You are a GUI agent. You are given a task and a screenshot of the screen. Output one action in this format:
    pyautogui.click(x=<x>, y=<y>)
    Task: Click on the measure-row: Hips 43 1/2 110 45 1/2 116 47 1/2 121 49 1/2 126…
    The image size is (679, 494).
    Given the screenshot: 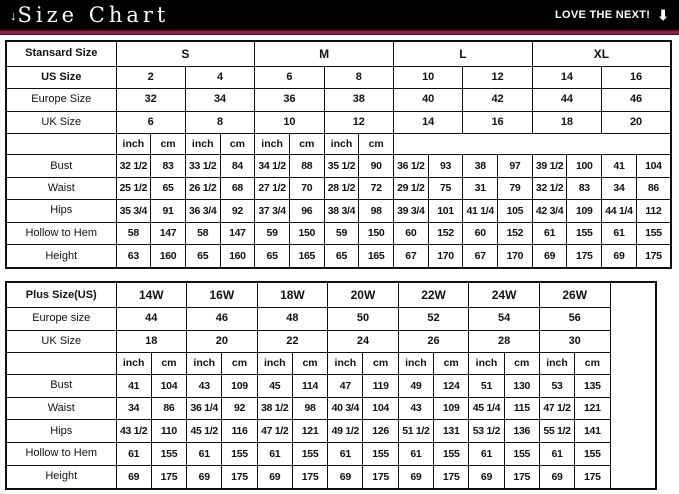 What is the action you would take?
    pyautogui.click(x=330, y=431)
    